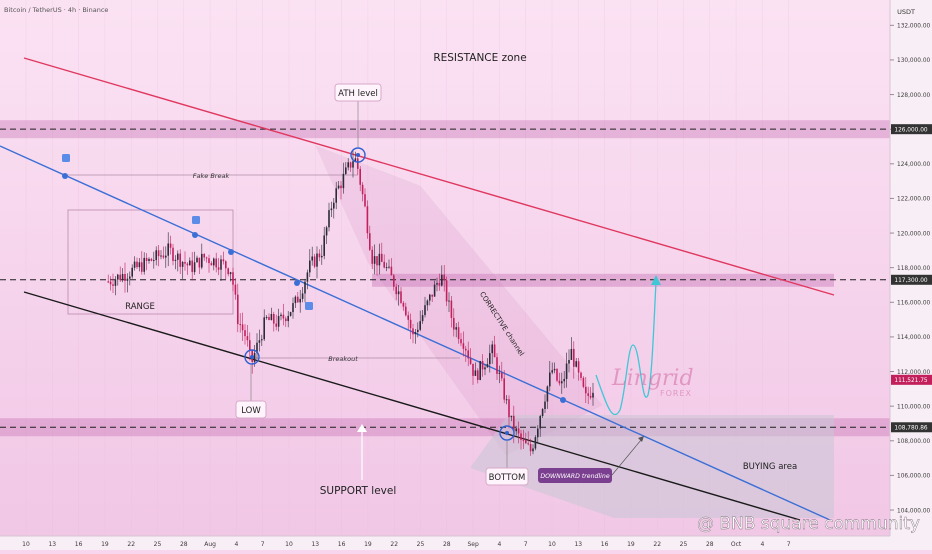 This screenshot has width=932, height=554. Describe the element at coordinates (210, 544) in the screenshot. I see `time-tick-label: Aug` at that location.